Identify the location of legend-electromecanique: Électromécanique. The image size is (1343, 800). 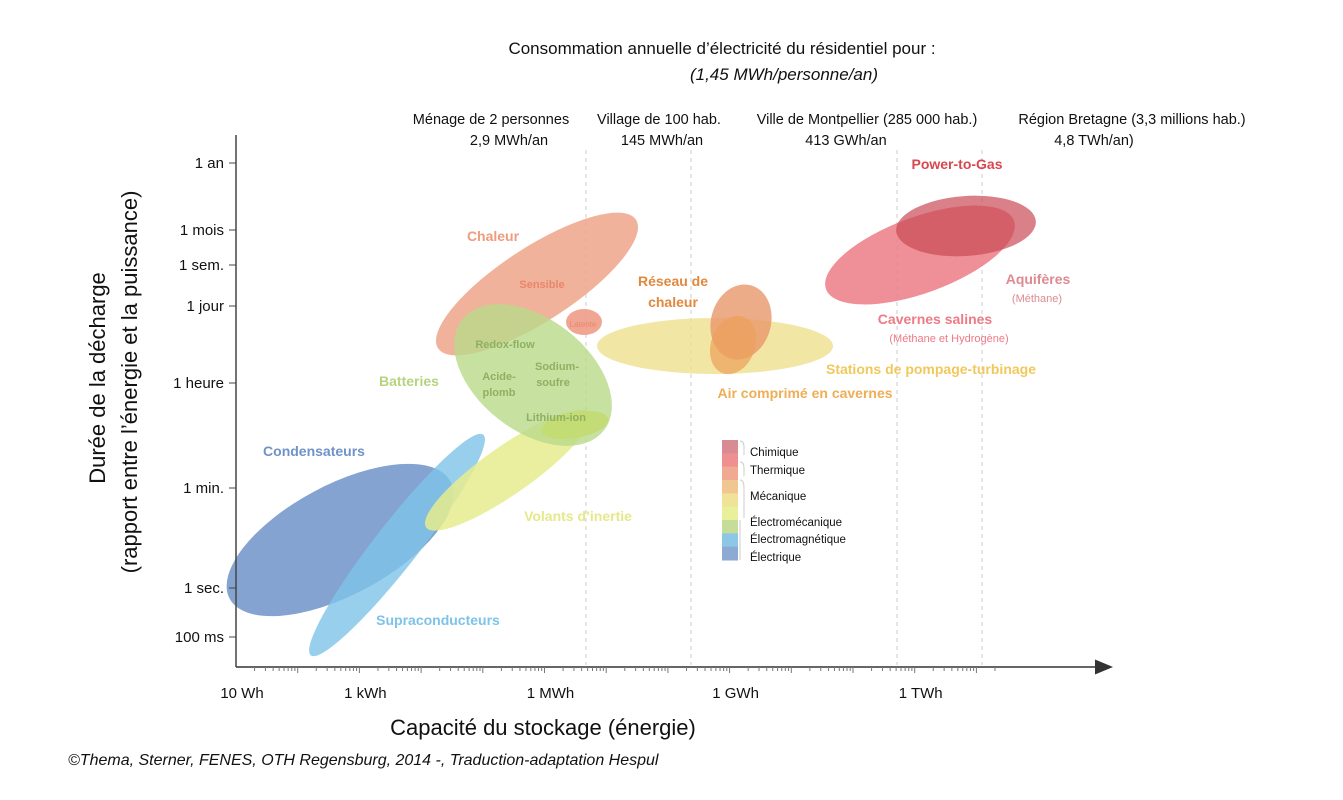
(796, 522).